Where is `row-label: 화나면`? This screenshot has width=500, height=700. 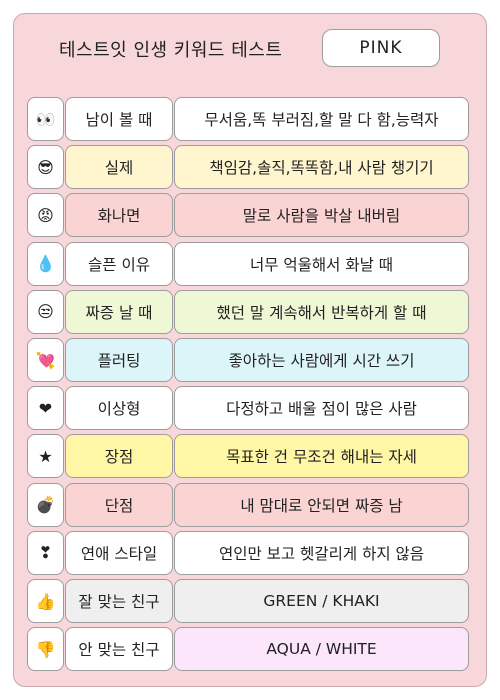
row-label: 화나면 is located at coordinates (119, 215).